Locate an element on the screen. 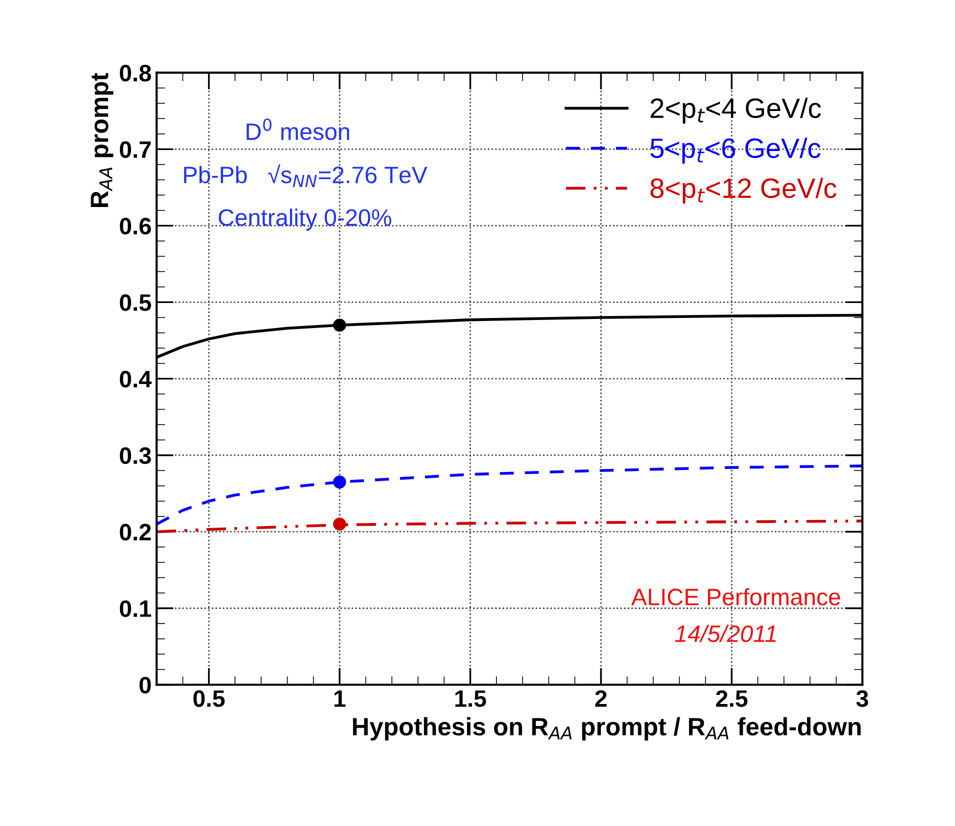 This screenshot has height=826, width=955. y-tick-label: 0.8 is located at coordinates (136, 73).